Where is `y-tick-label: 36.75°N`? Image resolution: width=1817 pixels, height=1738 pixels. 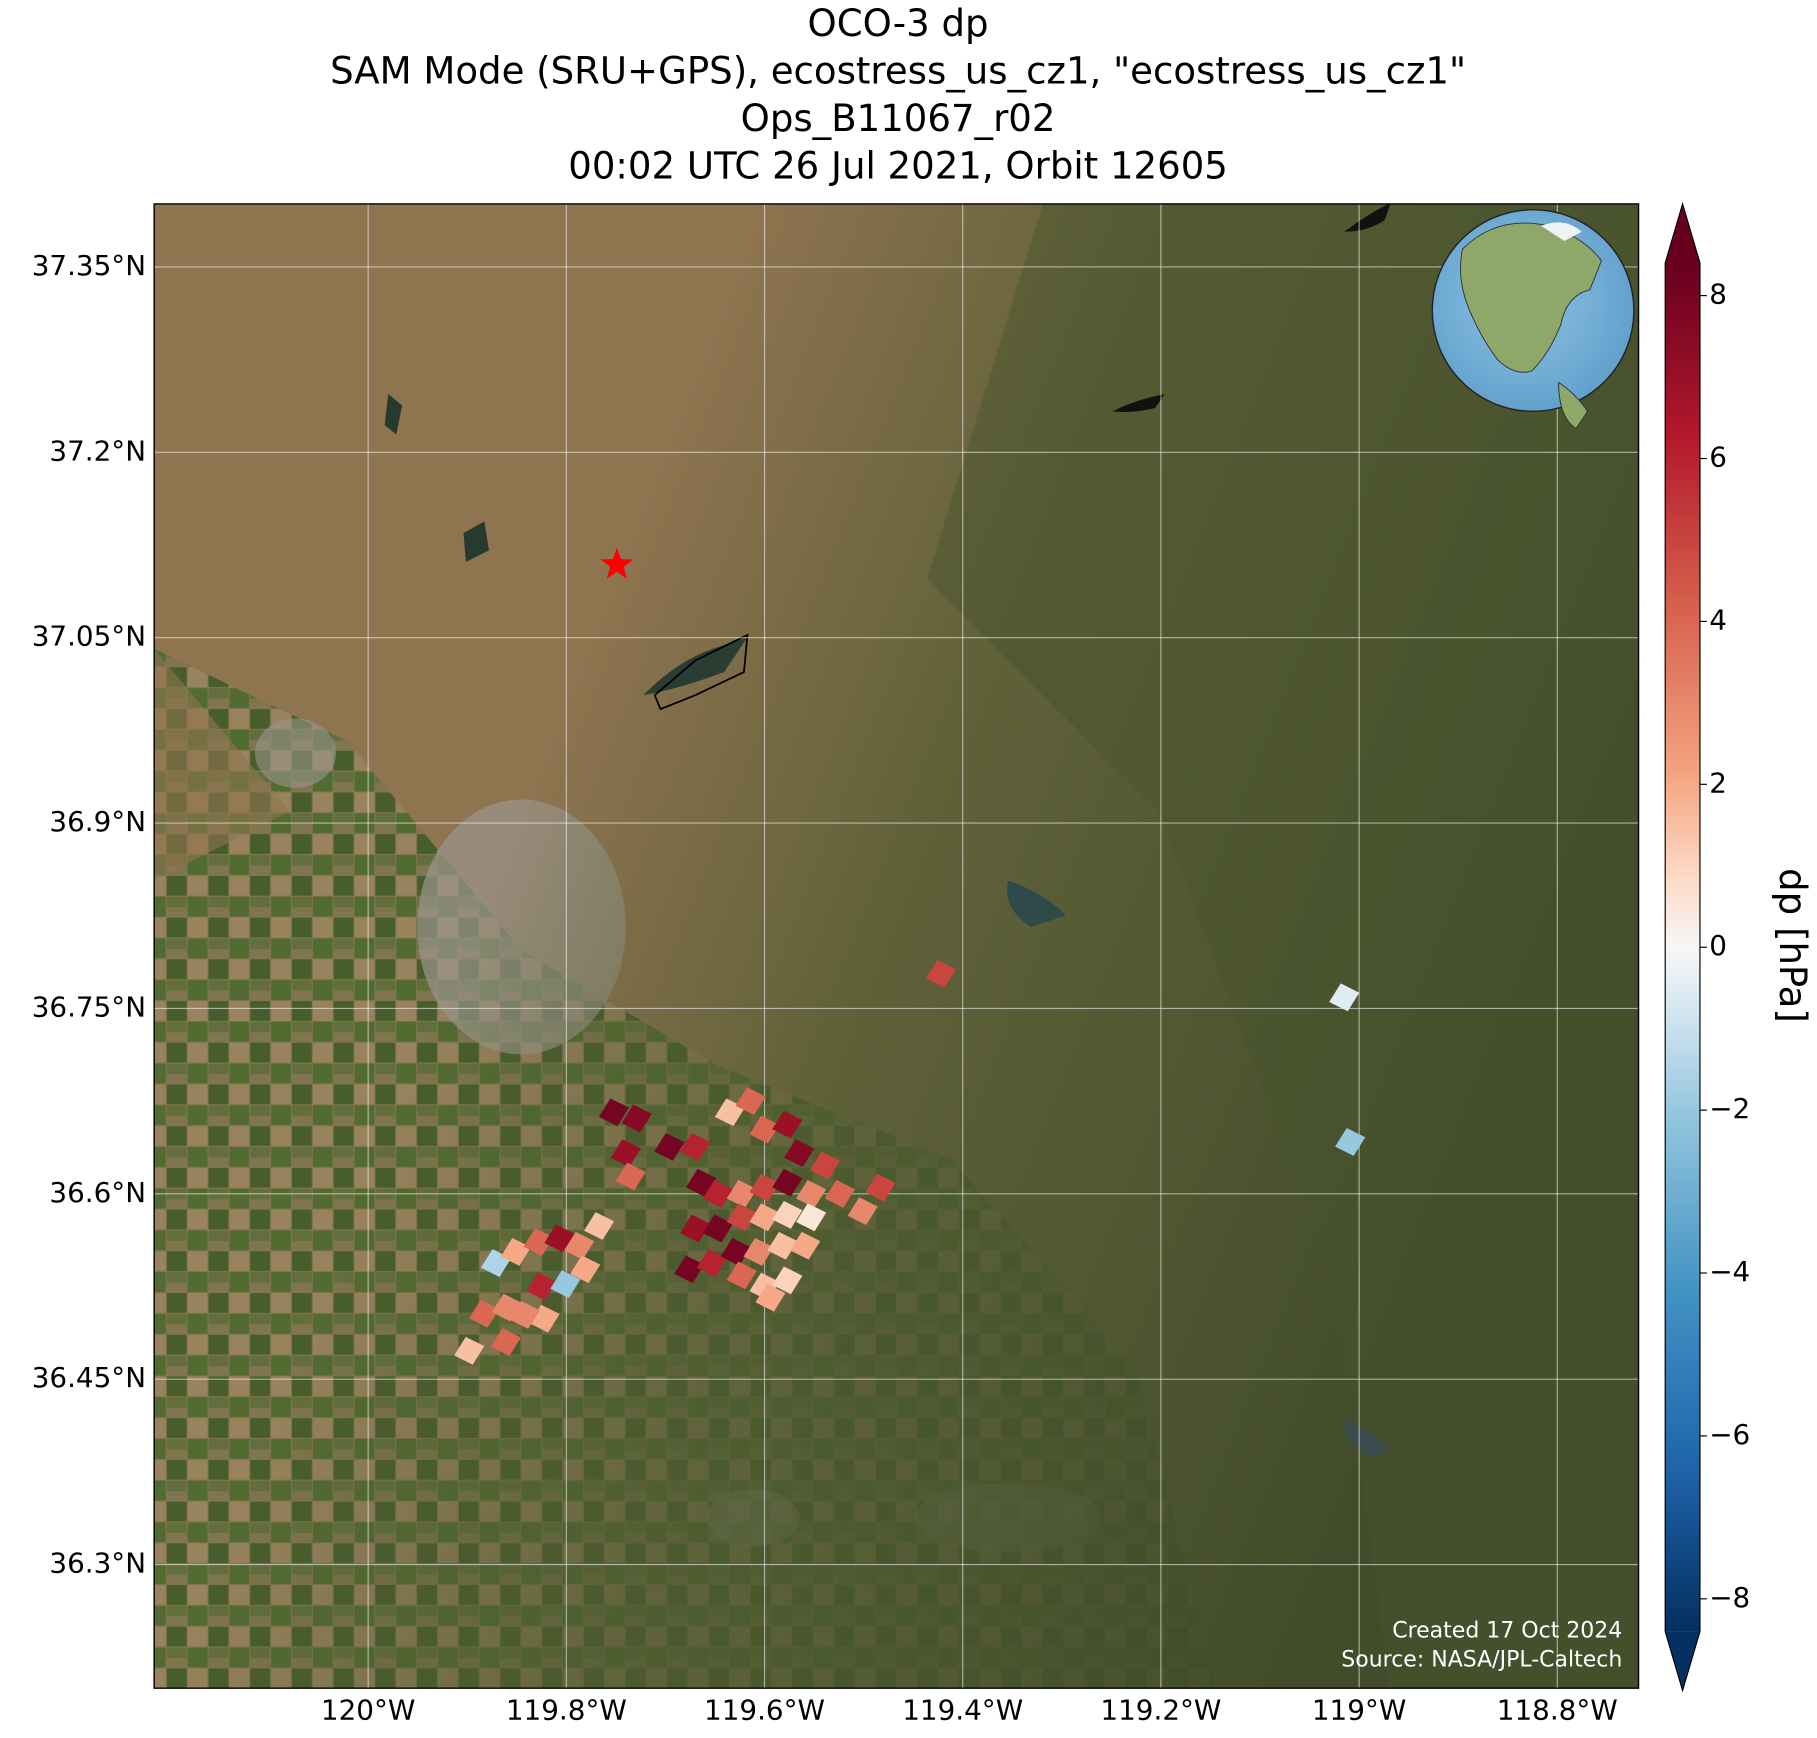 y-tick-label: 36.75°N is located at coordinates (89, 1006).